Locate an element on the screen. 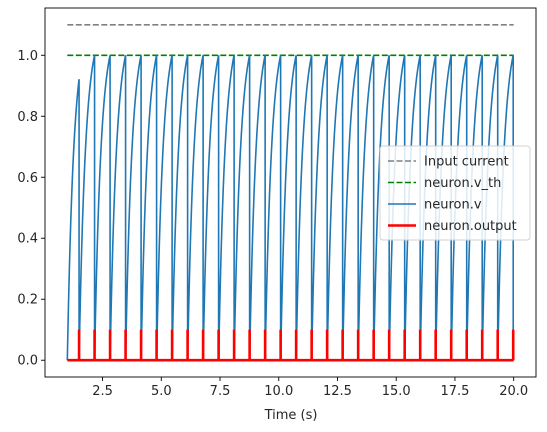  x-tick-label-7: 20.0 is located at coordinates (513, 391).